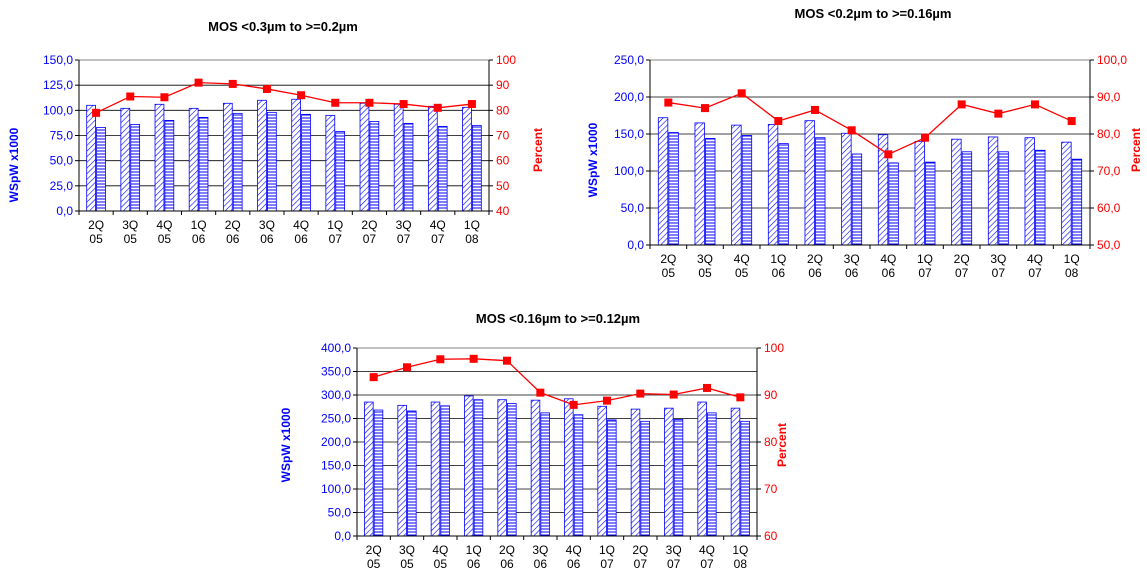 Image resolution: width=1147 pixels, height=586 pixels. I want to click on y-tick-label: 400,0, so click(336, 348).